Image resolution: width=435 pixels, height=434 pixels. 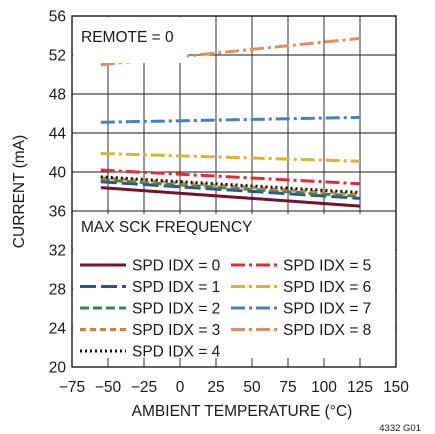 I want to click on y-tick-label: 36, so click(x=57, y=212).